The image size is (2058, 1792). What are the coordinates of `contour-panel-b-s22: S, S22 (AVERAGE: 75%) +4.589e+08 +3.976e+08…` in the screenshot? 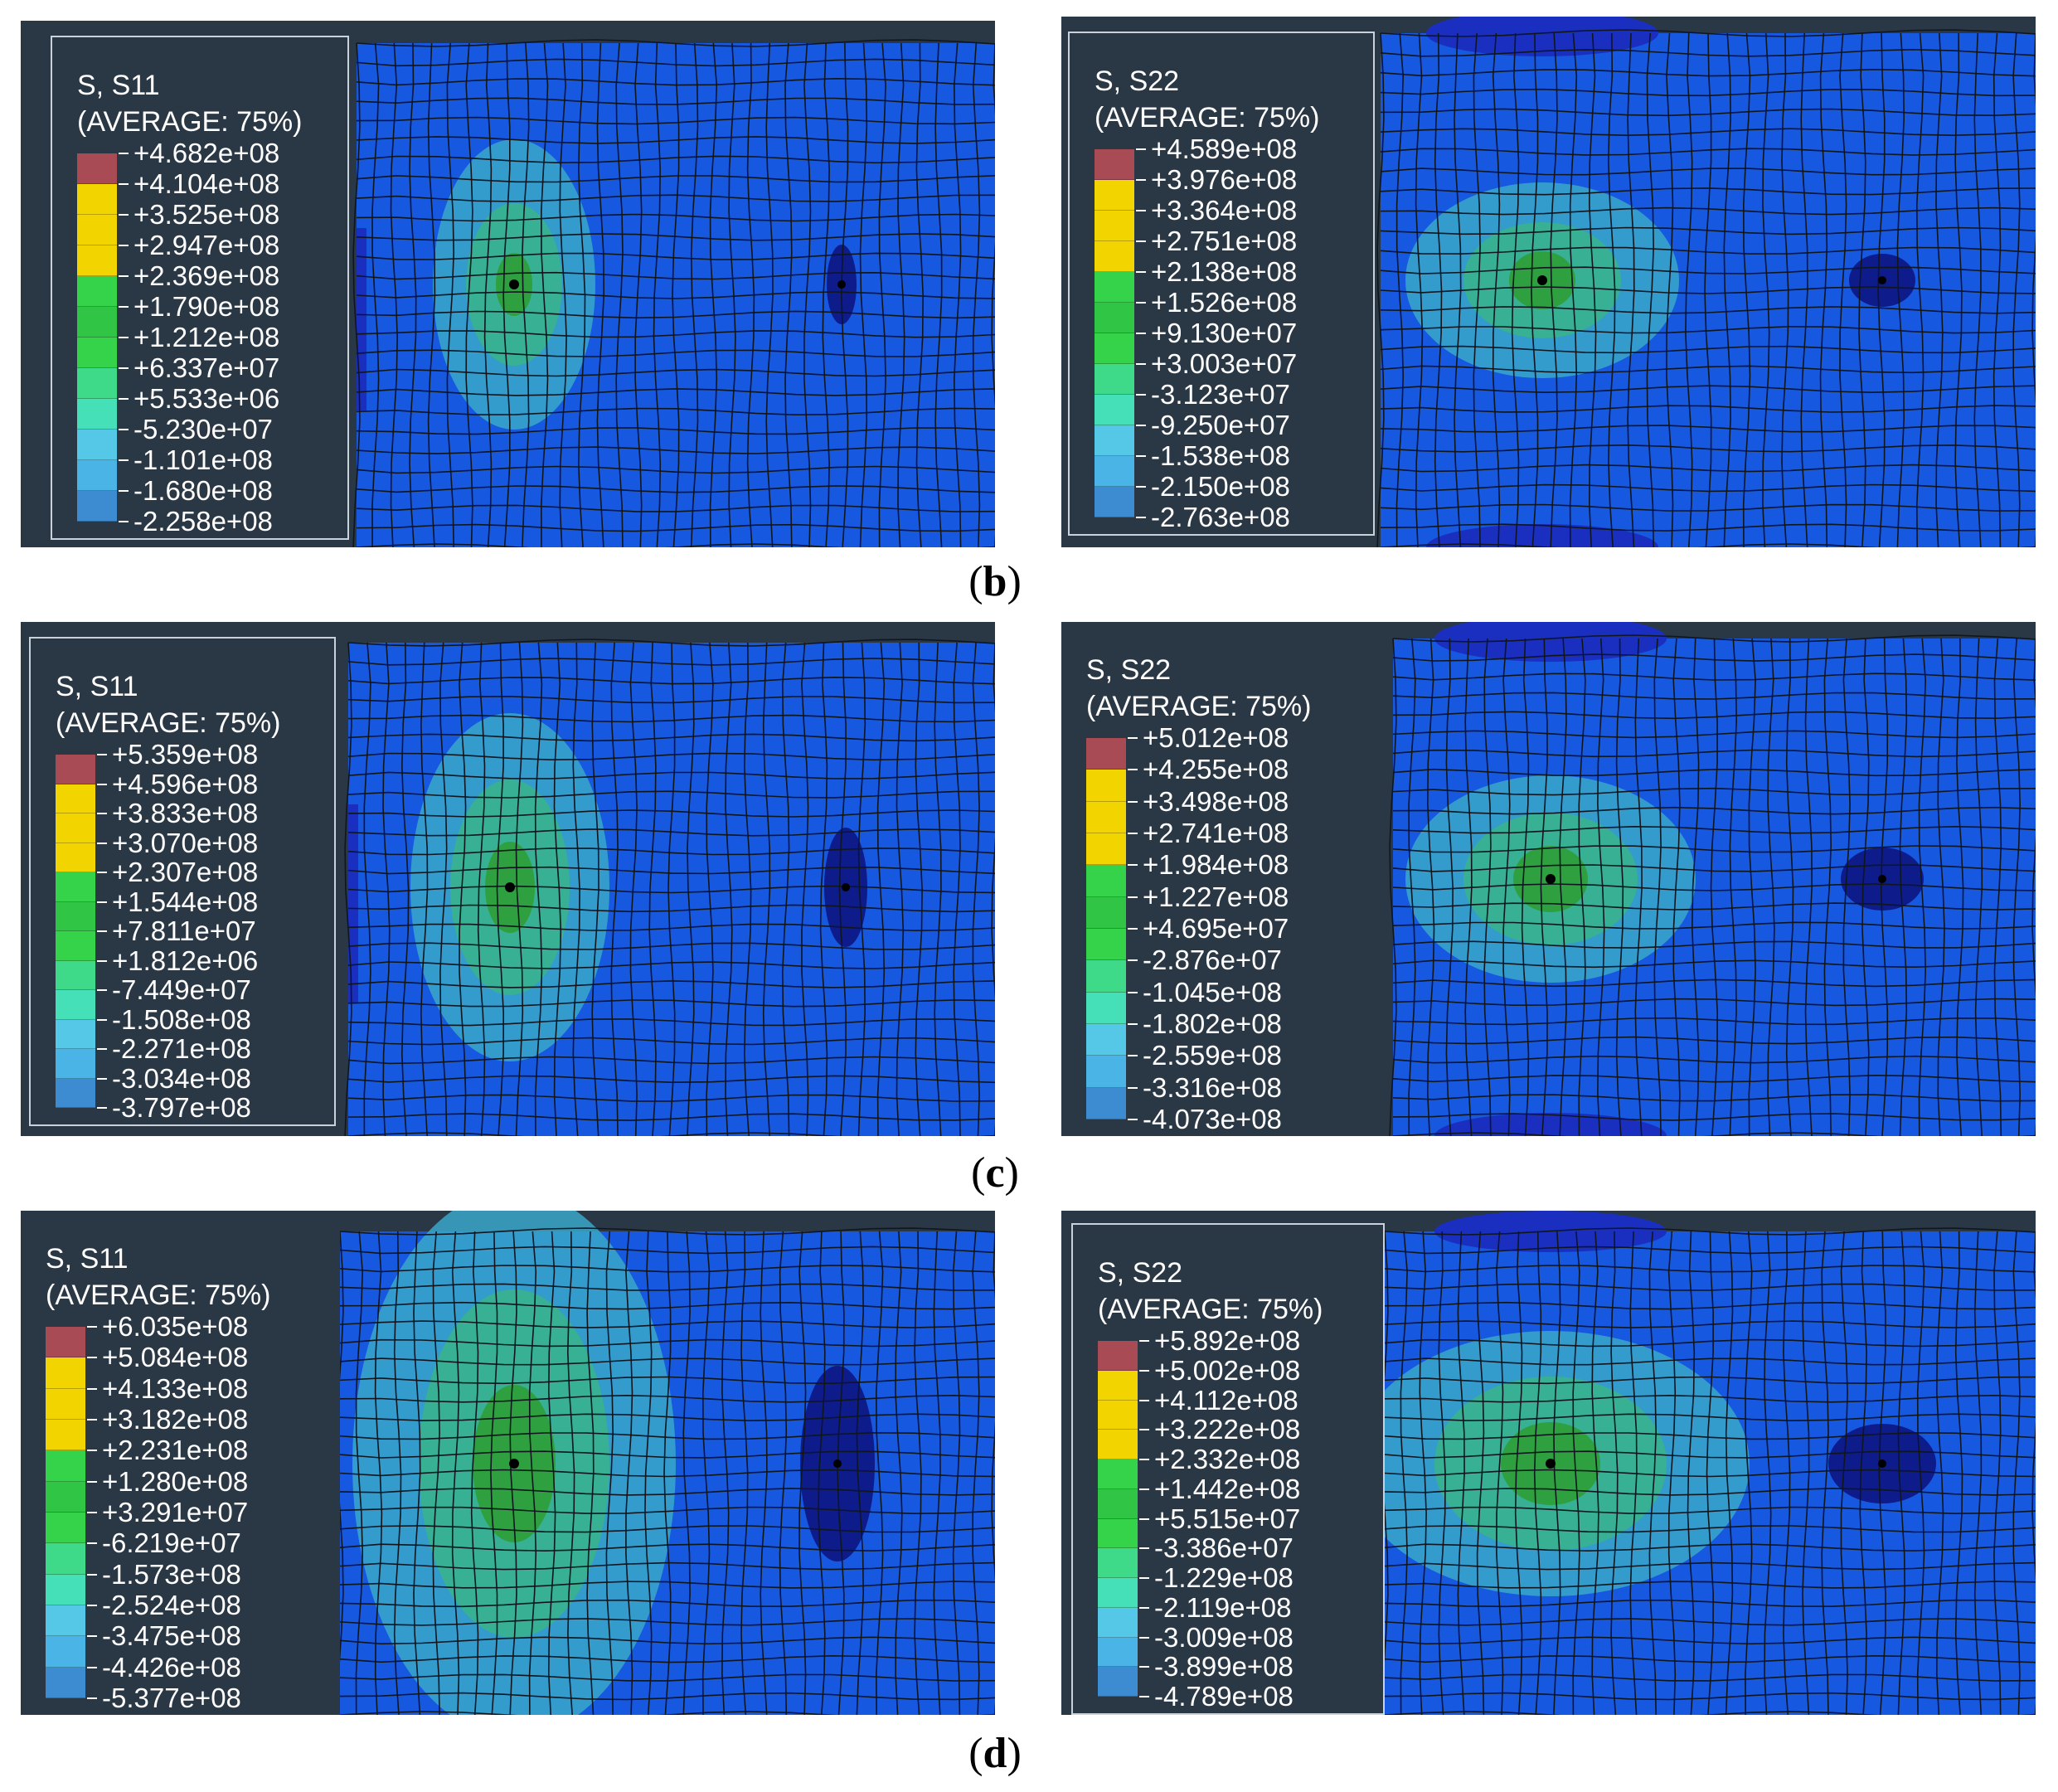 It's located at (1548, 282).